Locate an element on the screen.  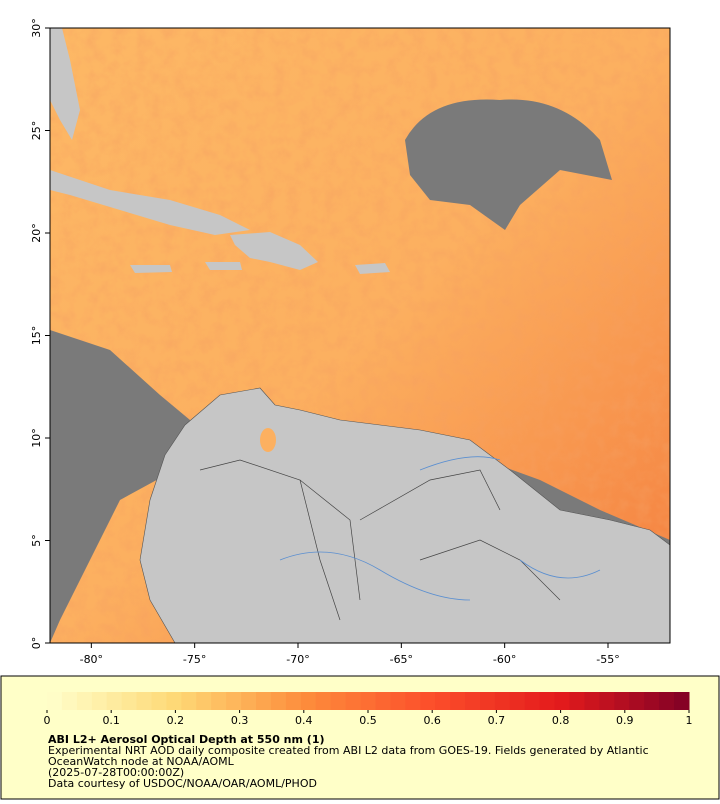
caption-line: (2025-07-28T00:00:00Z) is located at coordinates (116, 772).